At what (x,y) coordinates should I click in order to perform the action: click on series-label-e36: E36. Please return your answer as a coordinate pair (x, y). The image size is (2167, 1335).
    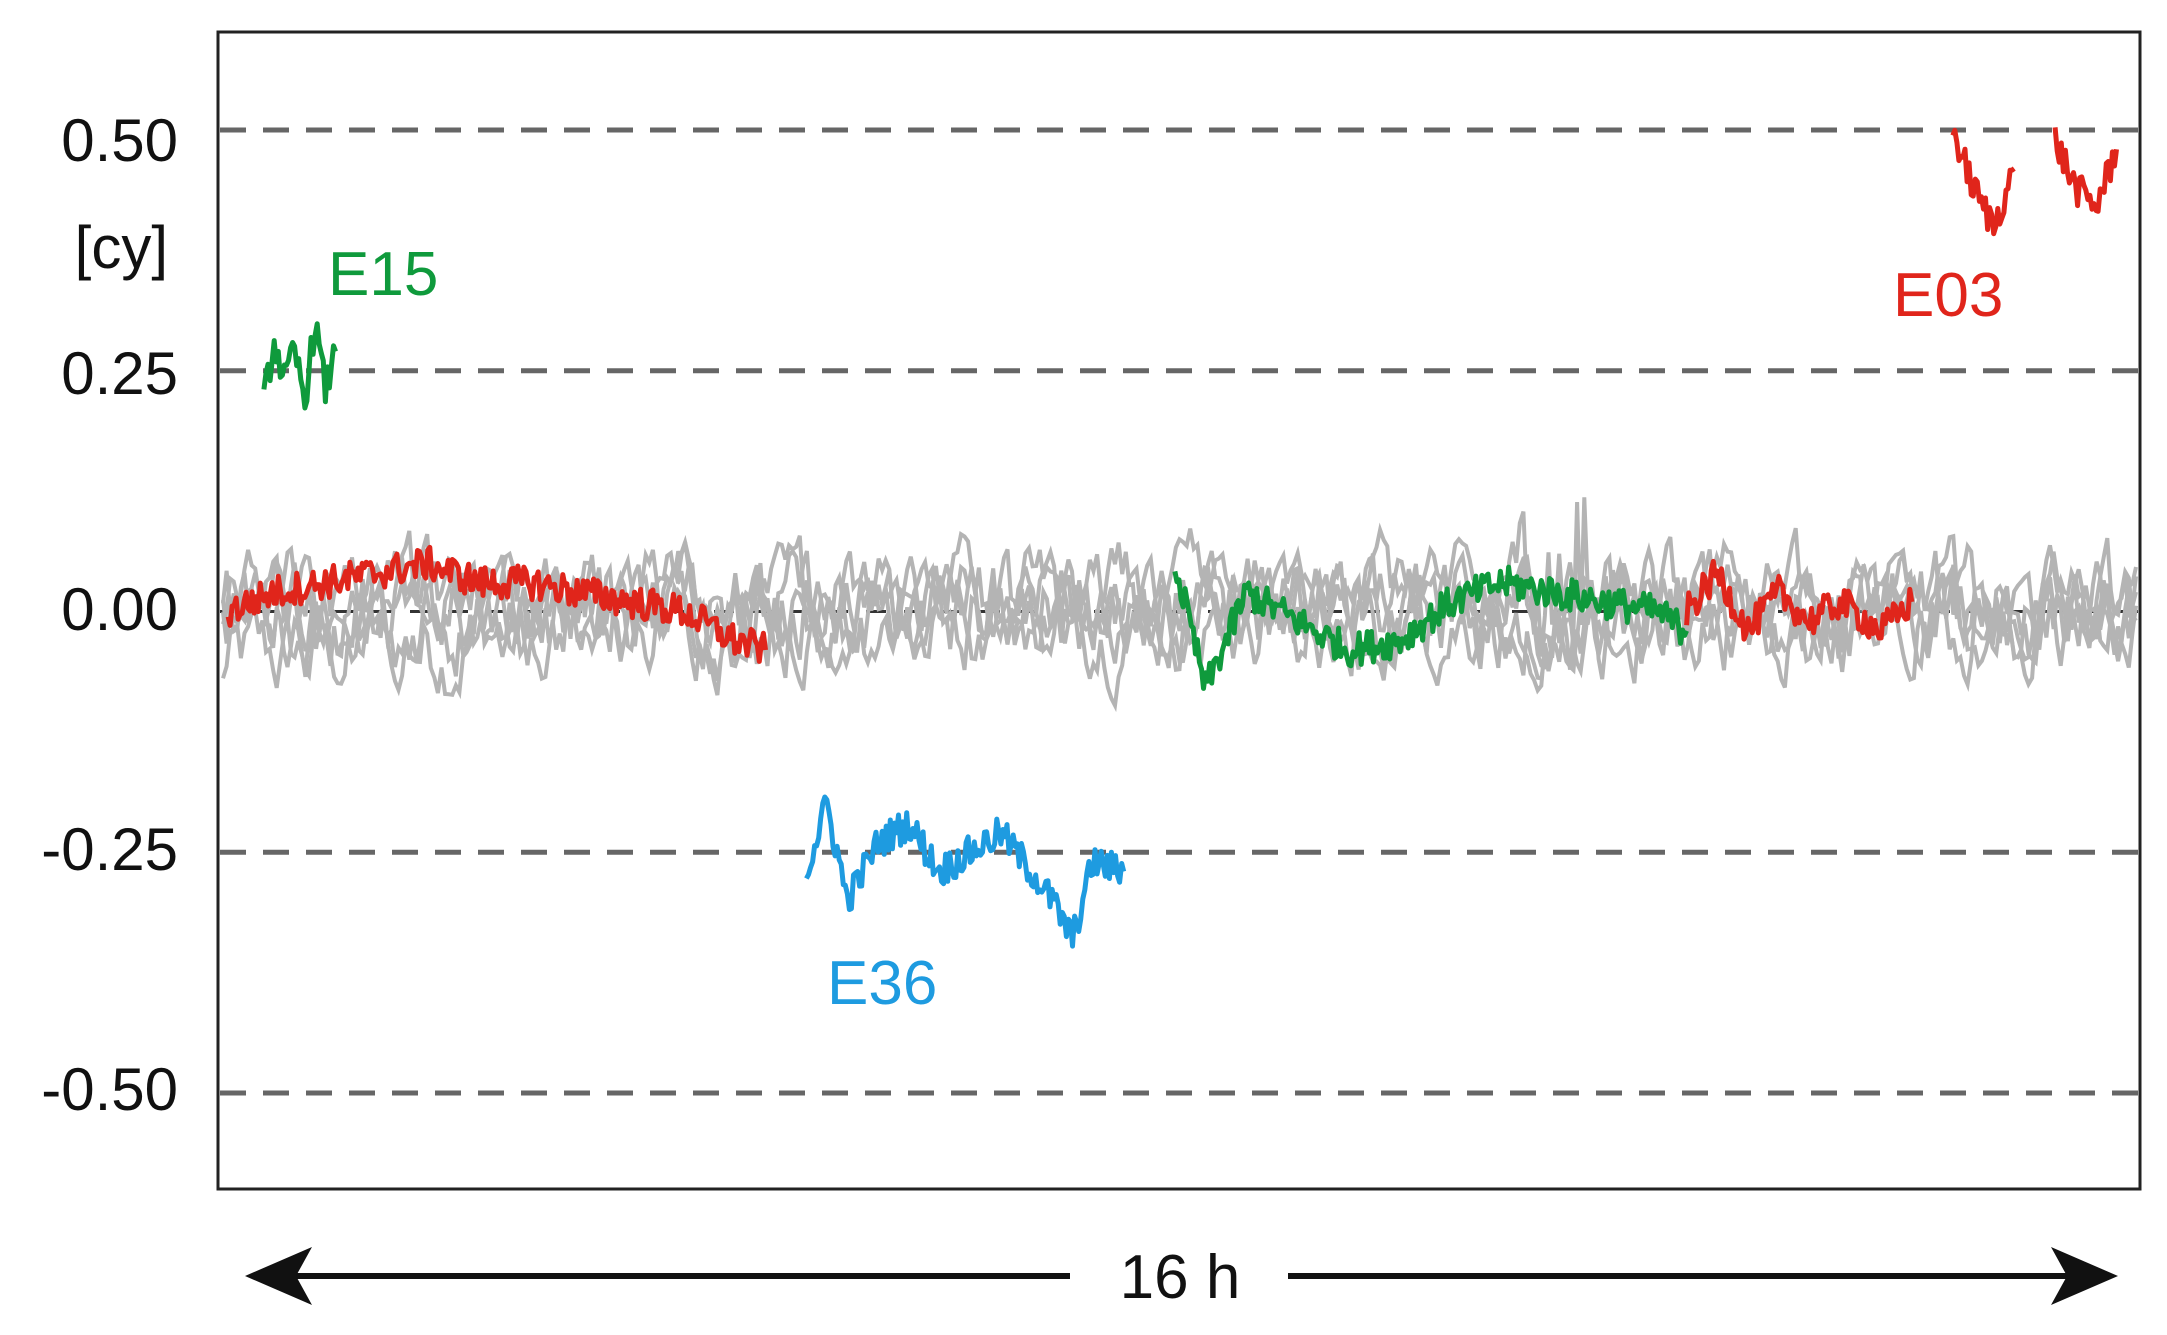
    Looking at the image, I should click on (882, 983).